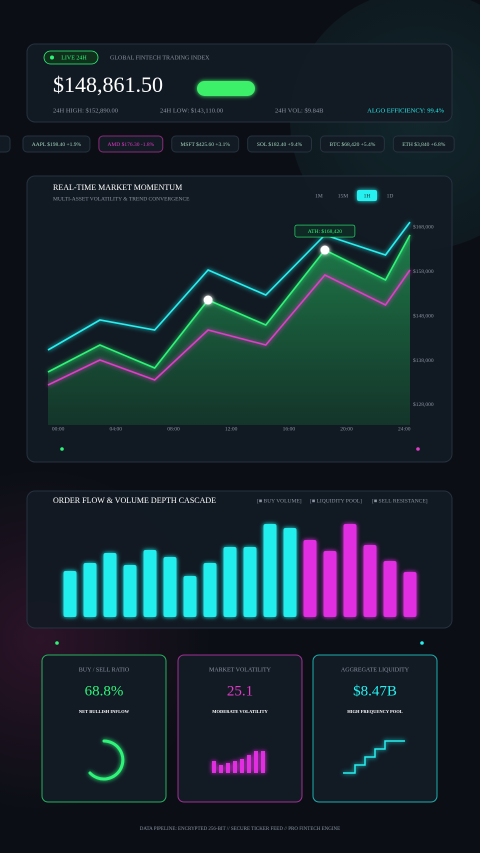 The image size is (480, 853). What do you see at coordinates (374, 757) in the screenshot?
I see `liquidity-icon` at bounding box center [374, 757].